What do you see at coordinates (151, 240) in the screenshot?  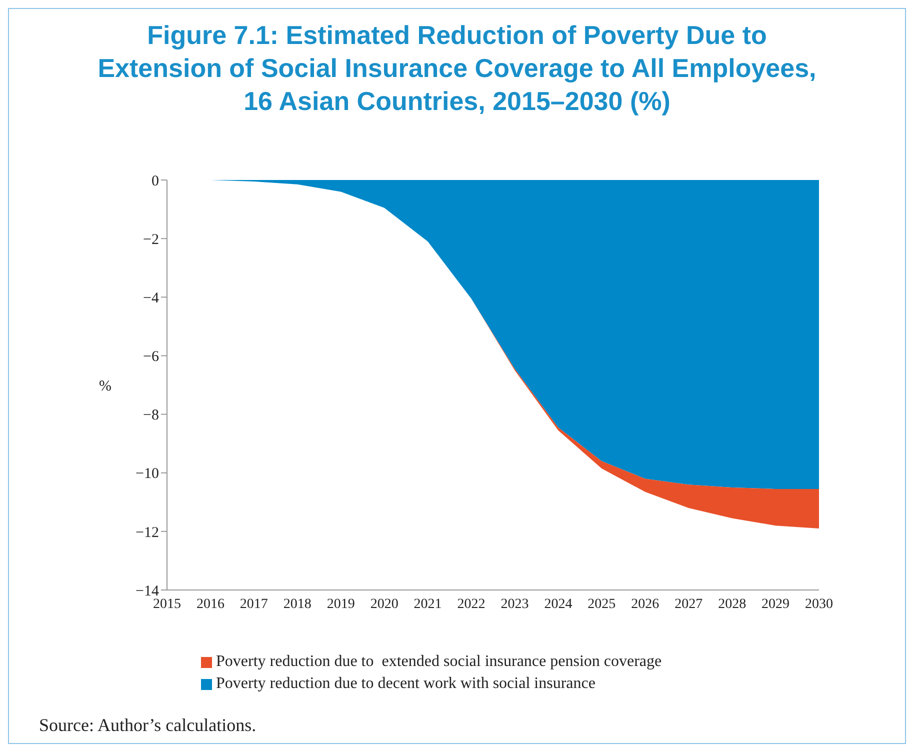 I see `y-tick-label: −2` at bounding box center [151, 240].